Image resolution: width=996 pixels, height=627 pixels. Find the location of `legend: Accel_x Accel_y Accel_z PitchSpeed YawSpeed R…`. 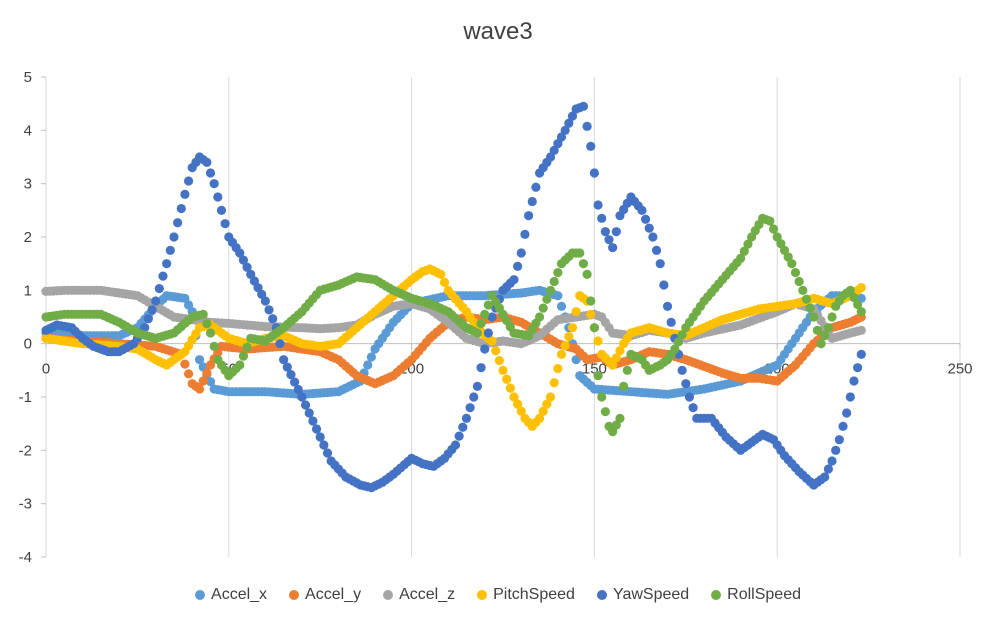

legend: Accel_x Accel_y Accel_z PitchSpeed YawSpeed R… is located at coordinates (498, 595).